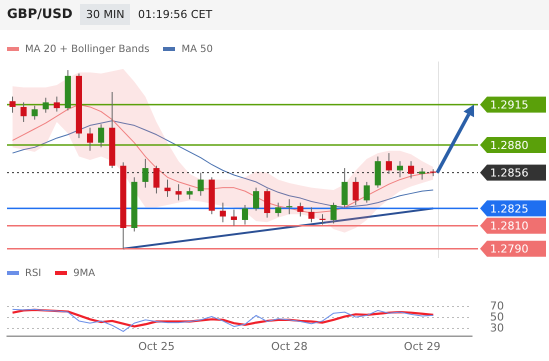  I want to click on y-tick-label: 50, so click(497, 317).